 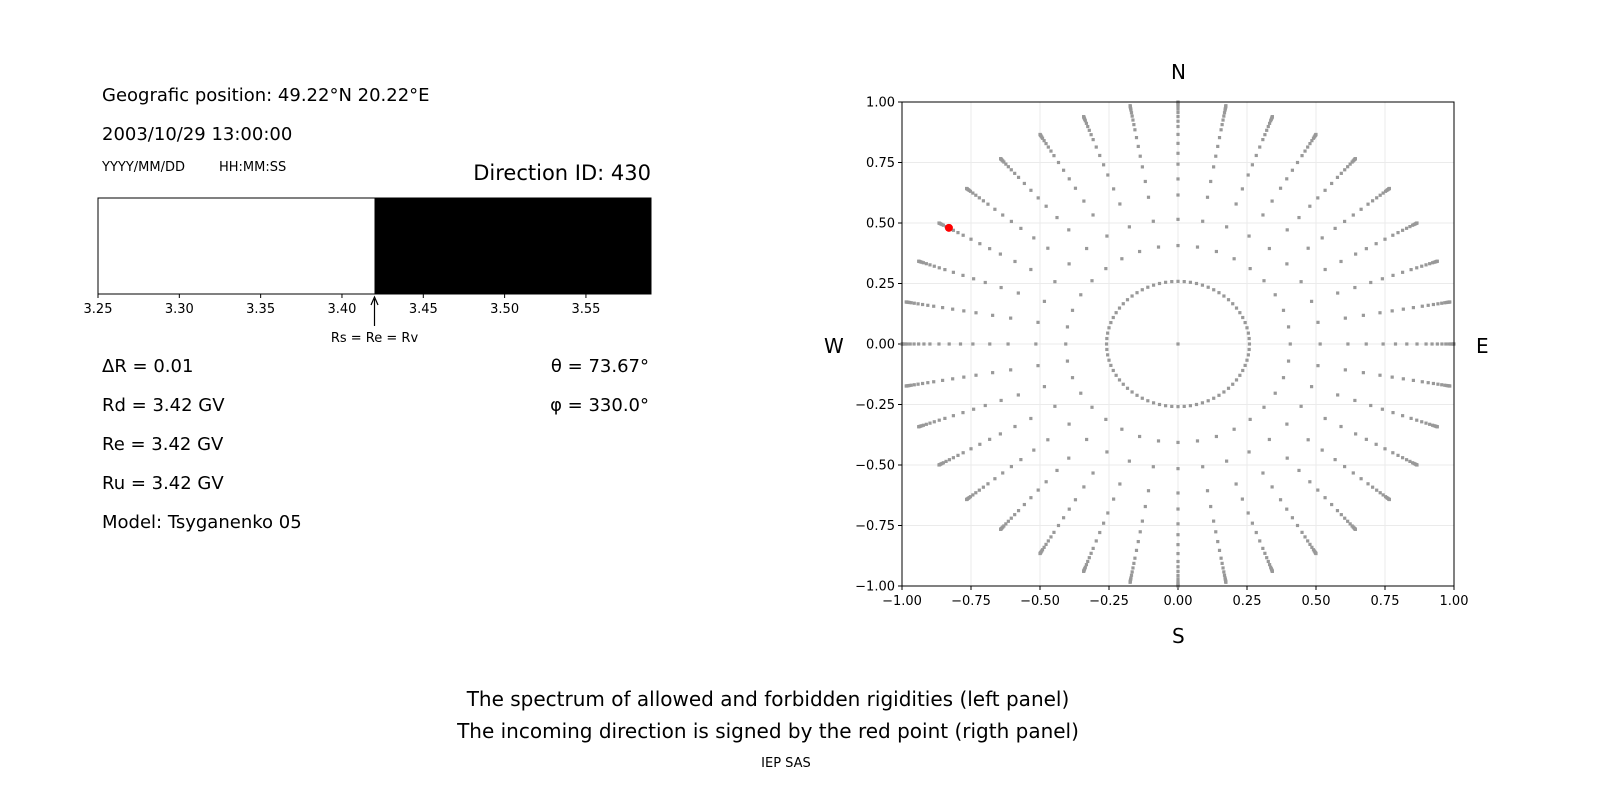 I want to click on x-tick-label: 3.30, so click(x=179, y=309).